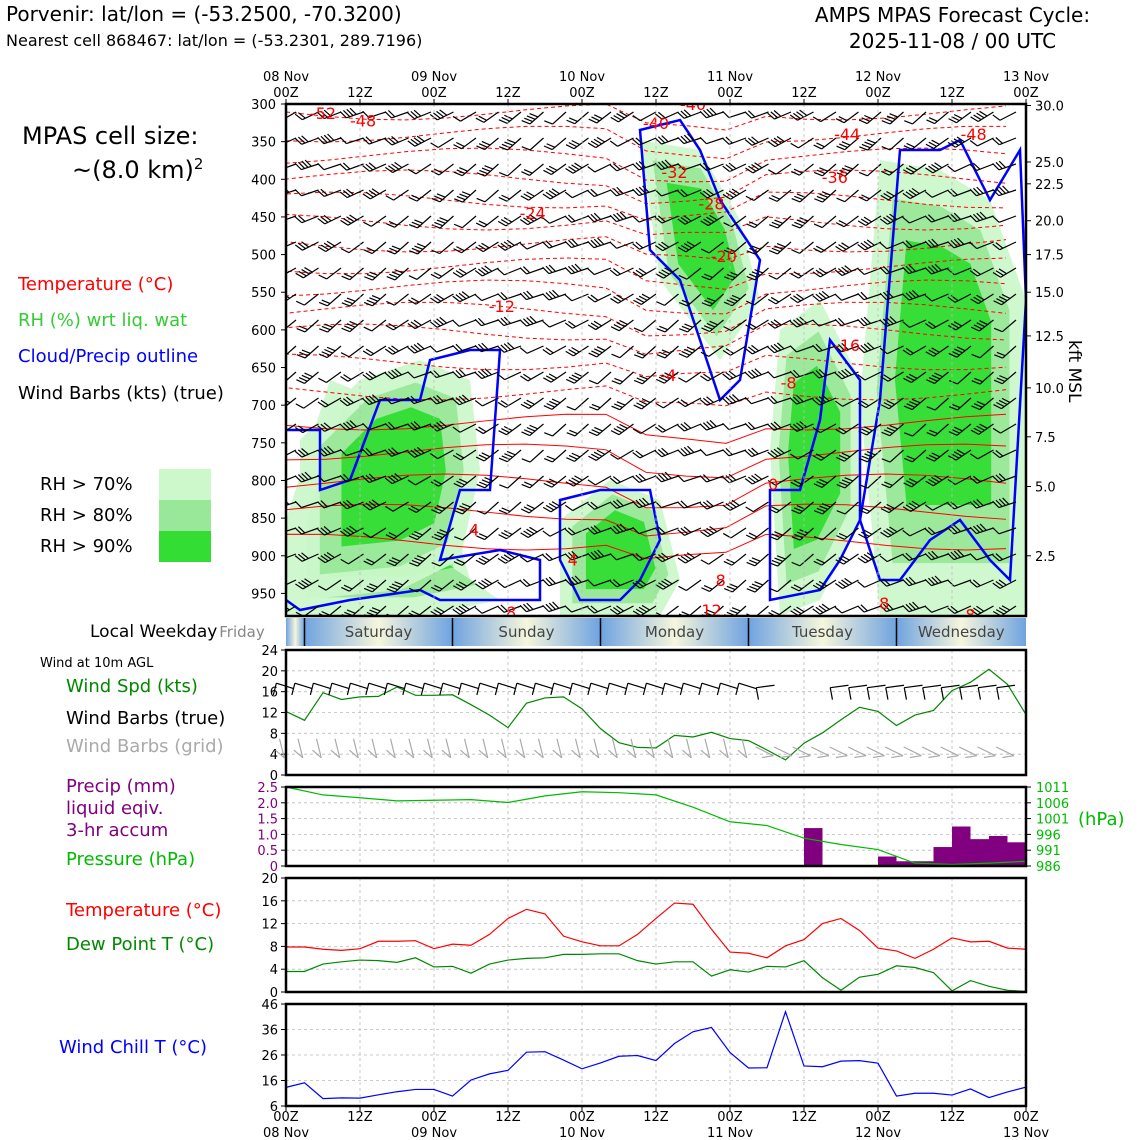 This screenshot has width=1140, height=1140. Describe the element at coordinates (263, 444) in the screenshot. I see `profile-ytick-label: 750` at that location.